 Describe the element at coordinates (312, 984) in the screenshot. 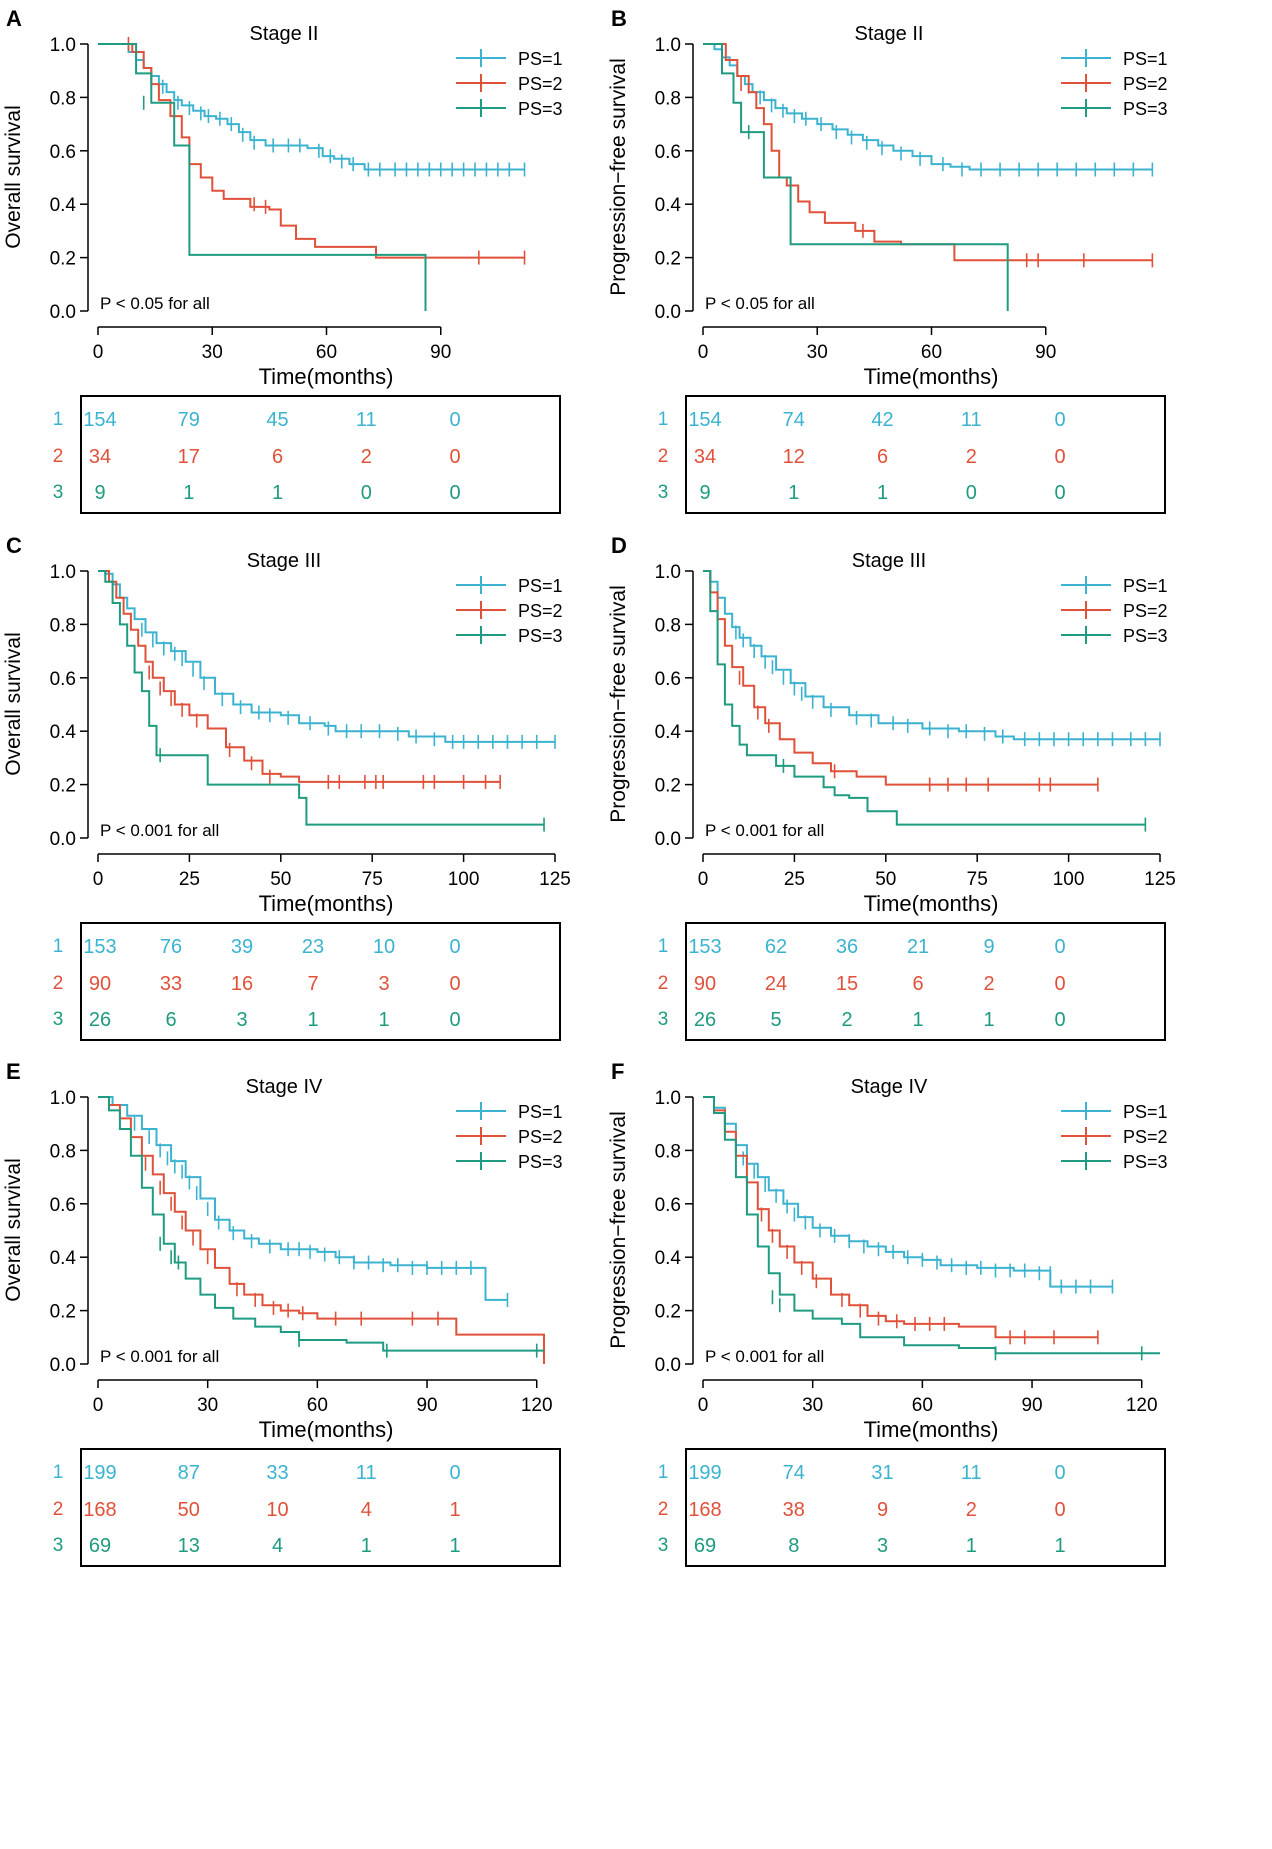

I see `risk-cell: 7` at that location.